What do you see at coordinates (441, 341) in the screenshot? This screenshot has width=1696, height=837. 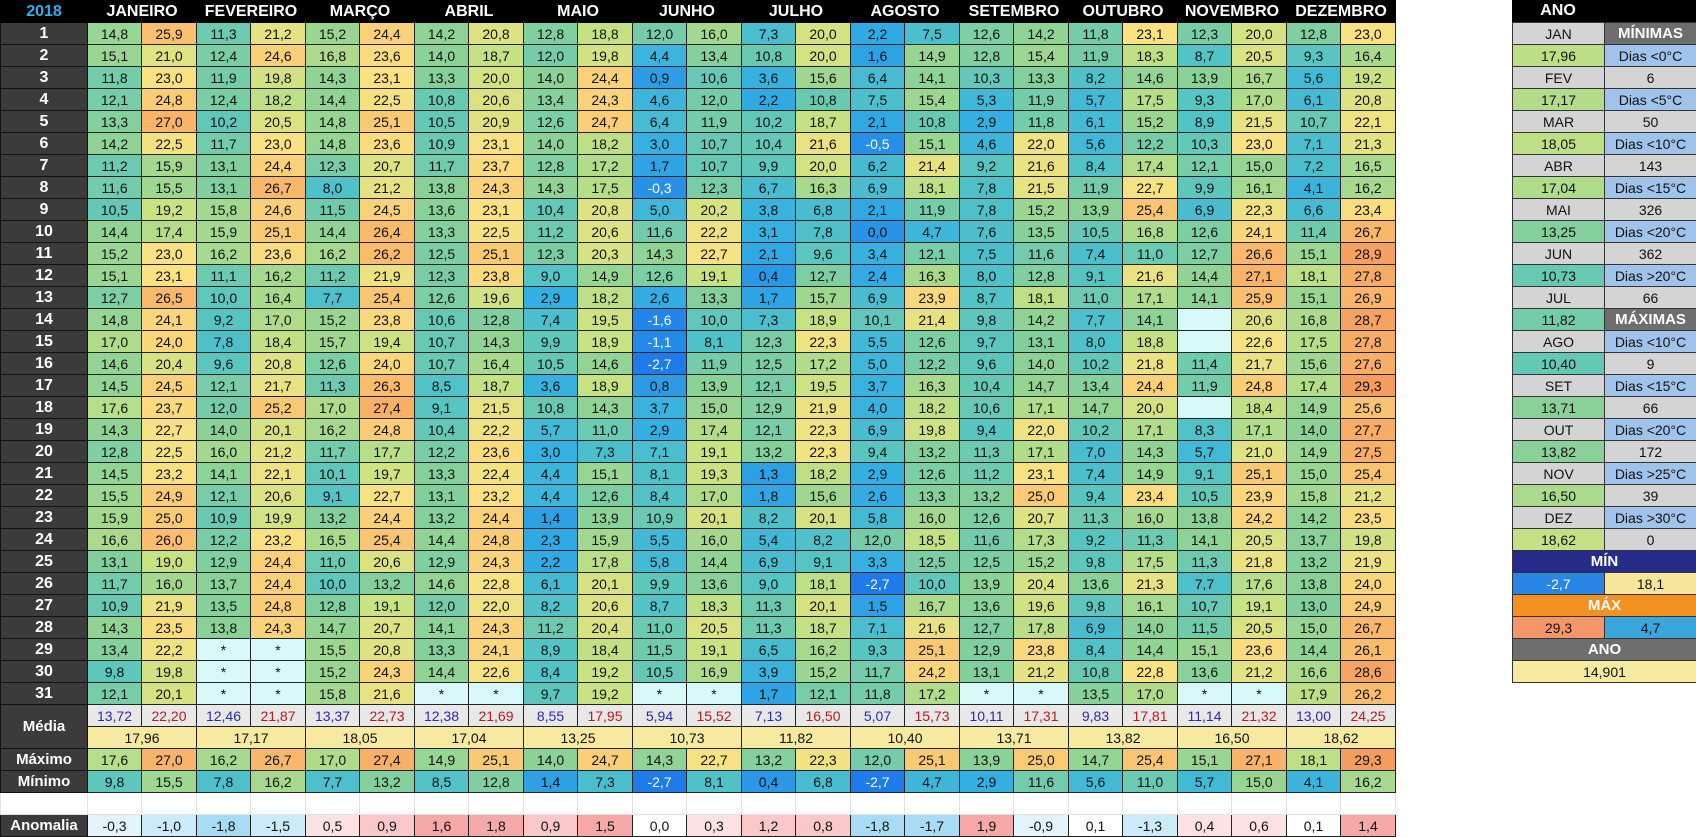 I see `temp-cell: 10,7` at bounding box center [441, 341].